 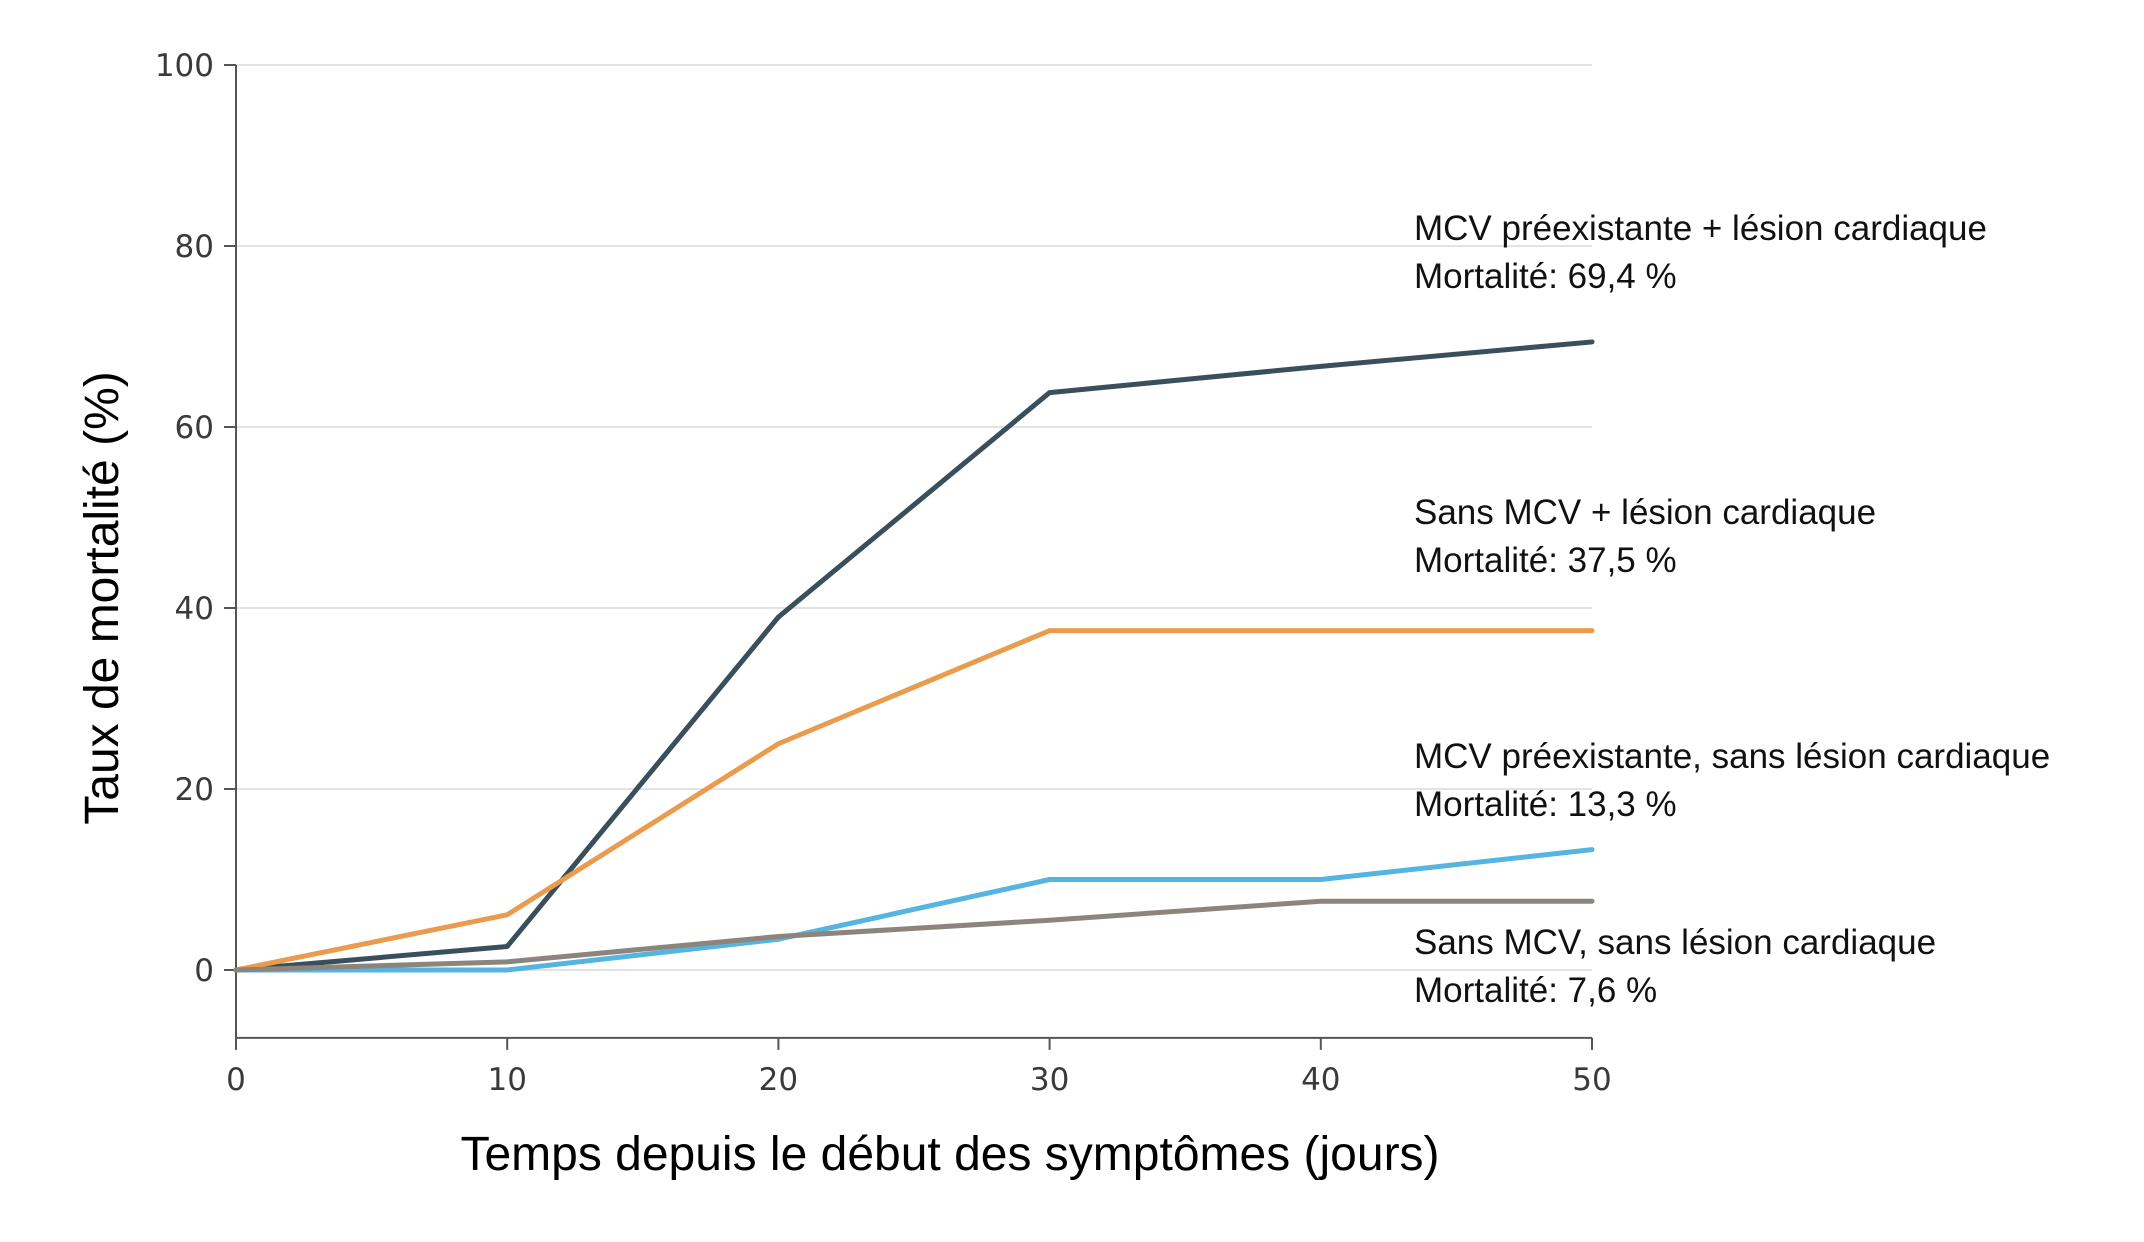 I want to click on series-label-4: Sans MCV, sans lésion cardiaque, so click(x=1675, y=942).